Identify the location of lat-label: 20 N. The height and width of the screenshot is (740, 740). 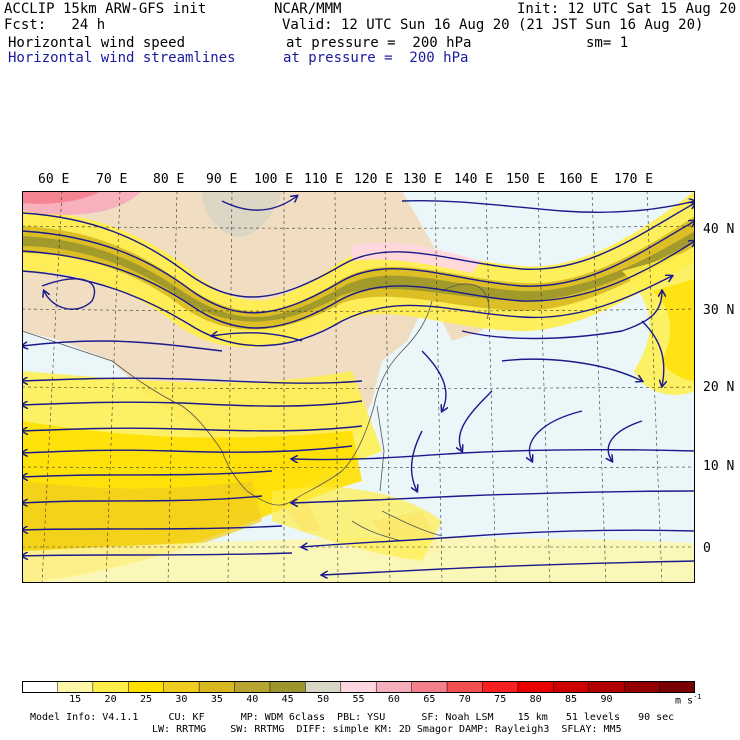
(719, 387).